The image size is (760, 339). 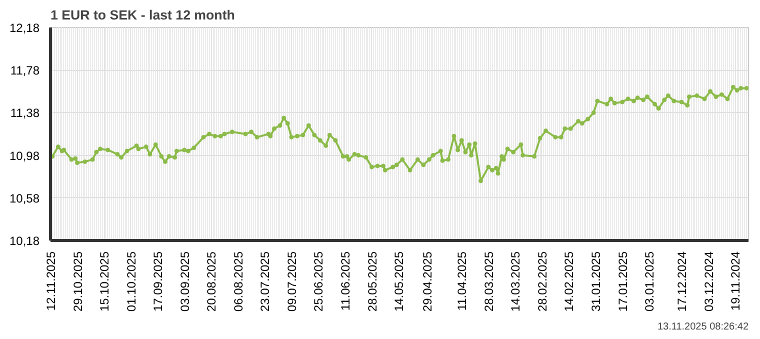 I want to click on chart-title: 1 EUR to SEK - last 12 month, so click(x=142, y=15).